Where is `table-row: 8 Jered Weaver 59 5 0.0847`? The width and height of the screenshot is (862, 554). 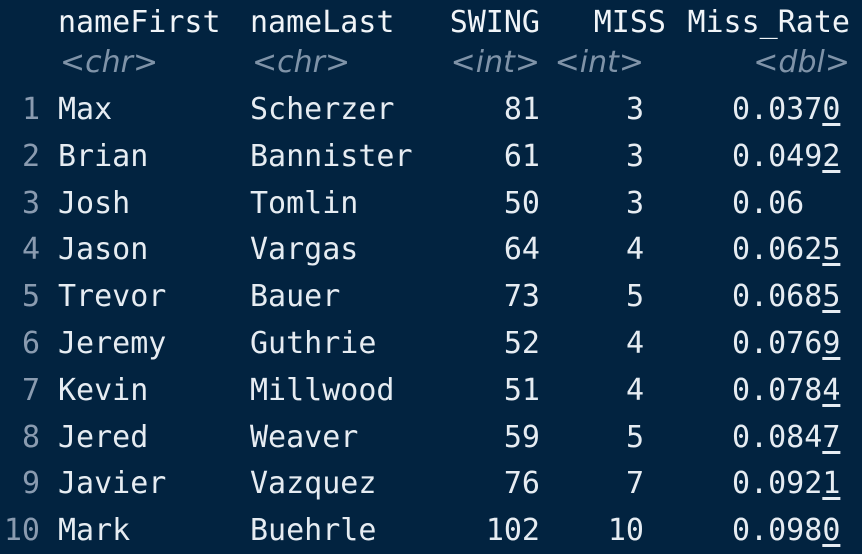
table-row: 8 Jered Weaver 59 5 0.0847 is located at coordinates (431, 438).